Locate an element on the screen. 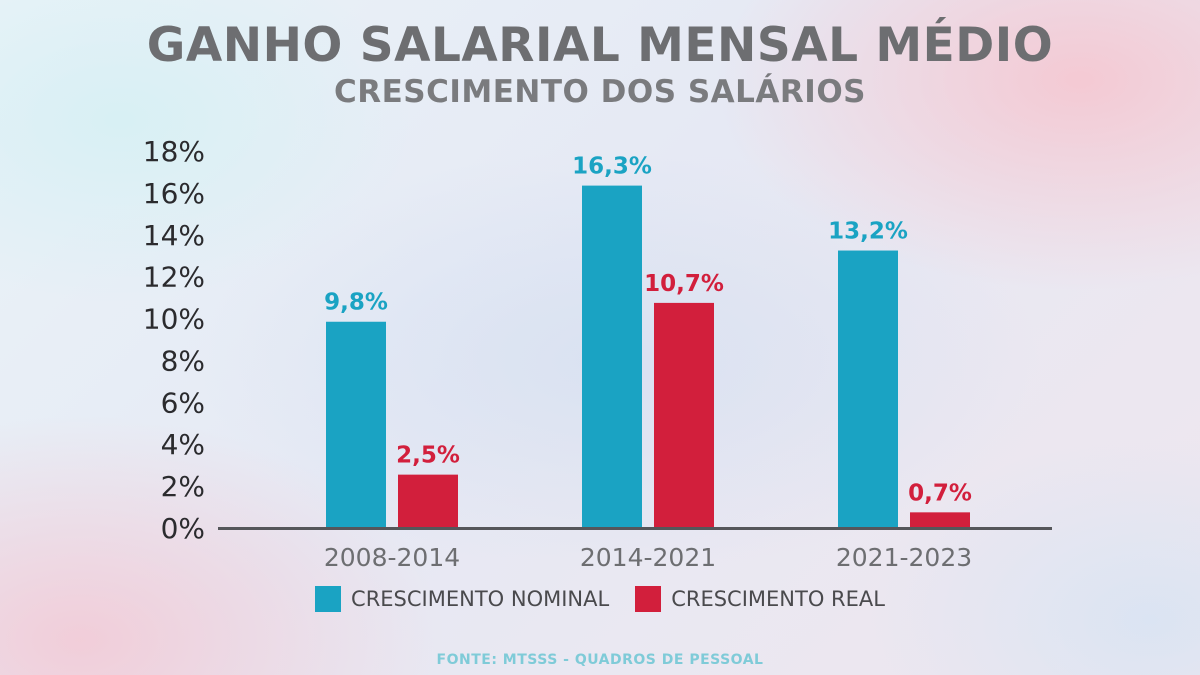  bar-real-2021-2023 is located at coordinates (940, 519).